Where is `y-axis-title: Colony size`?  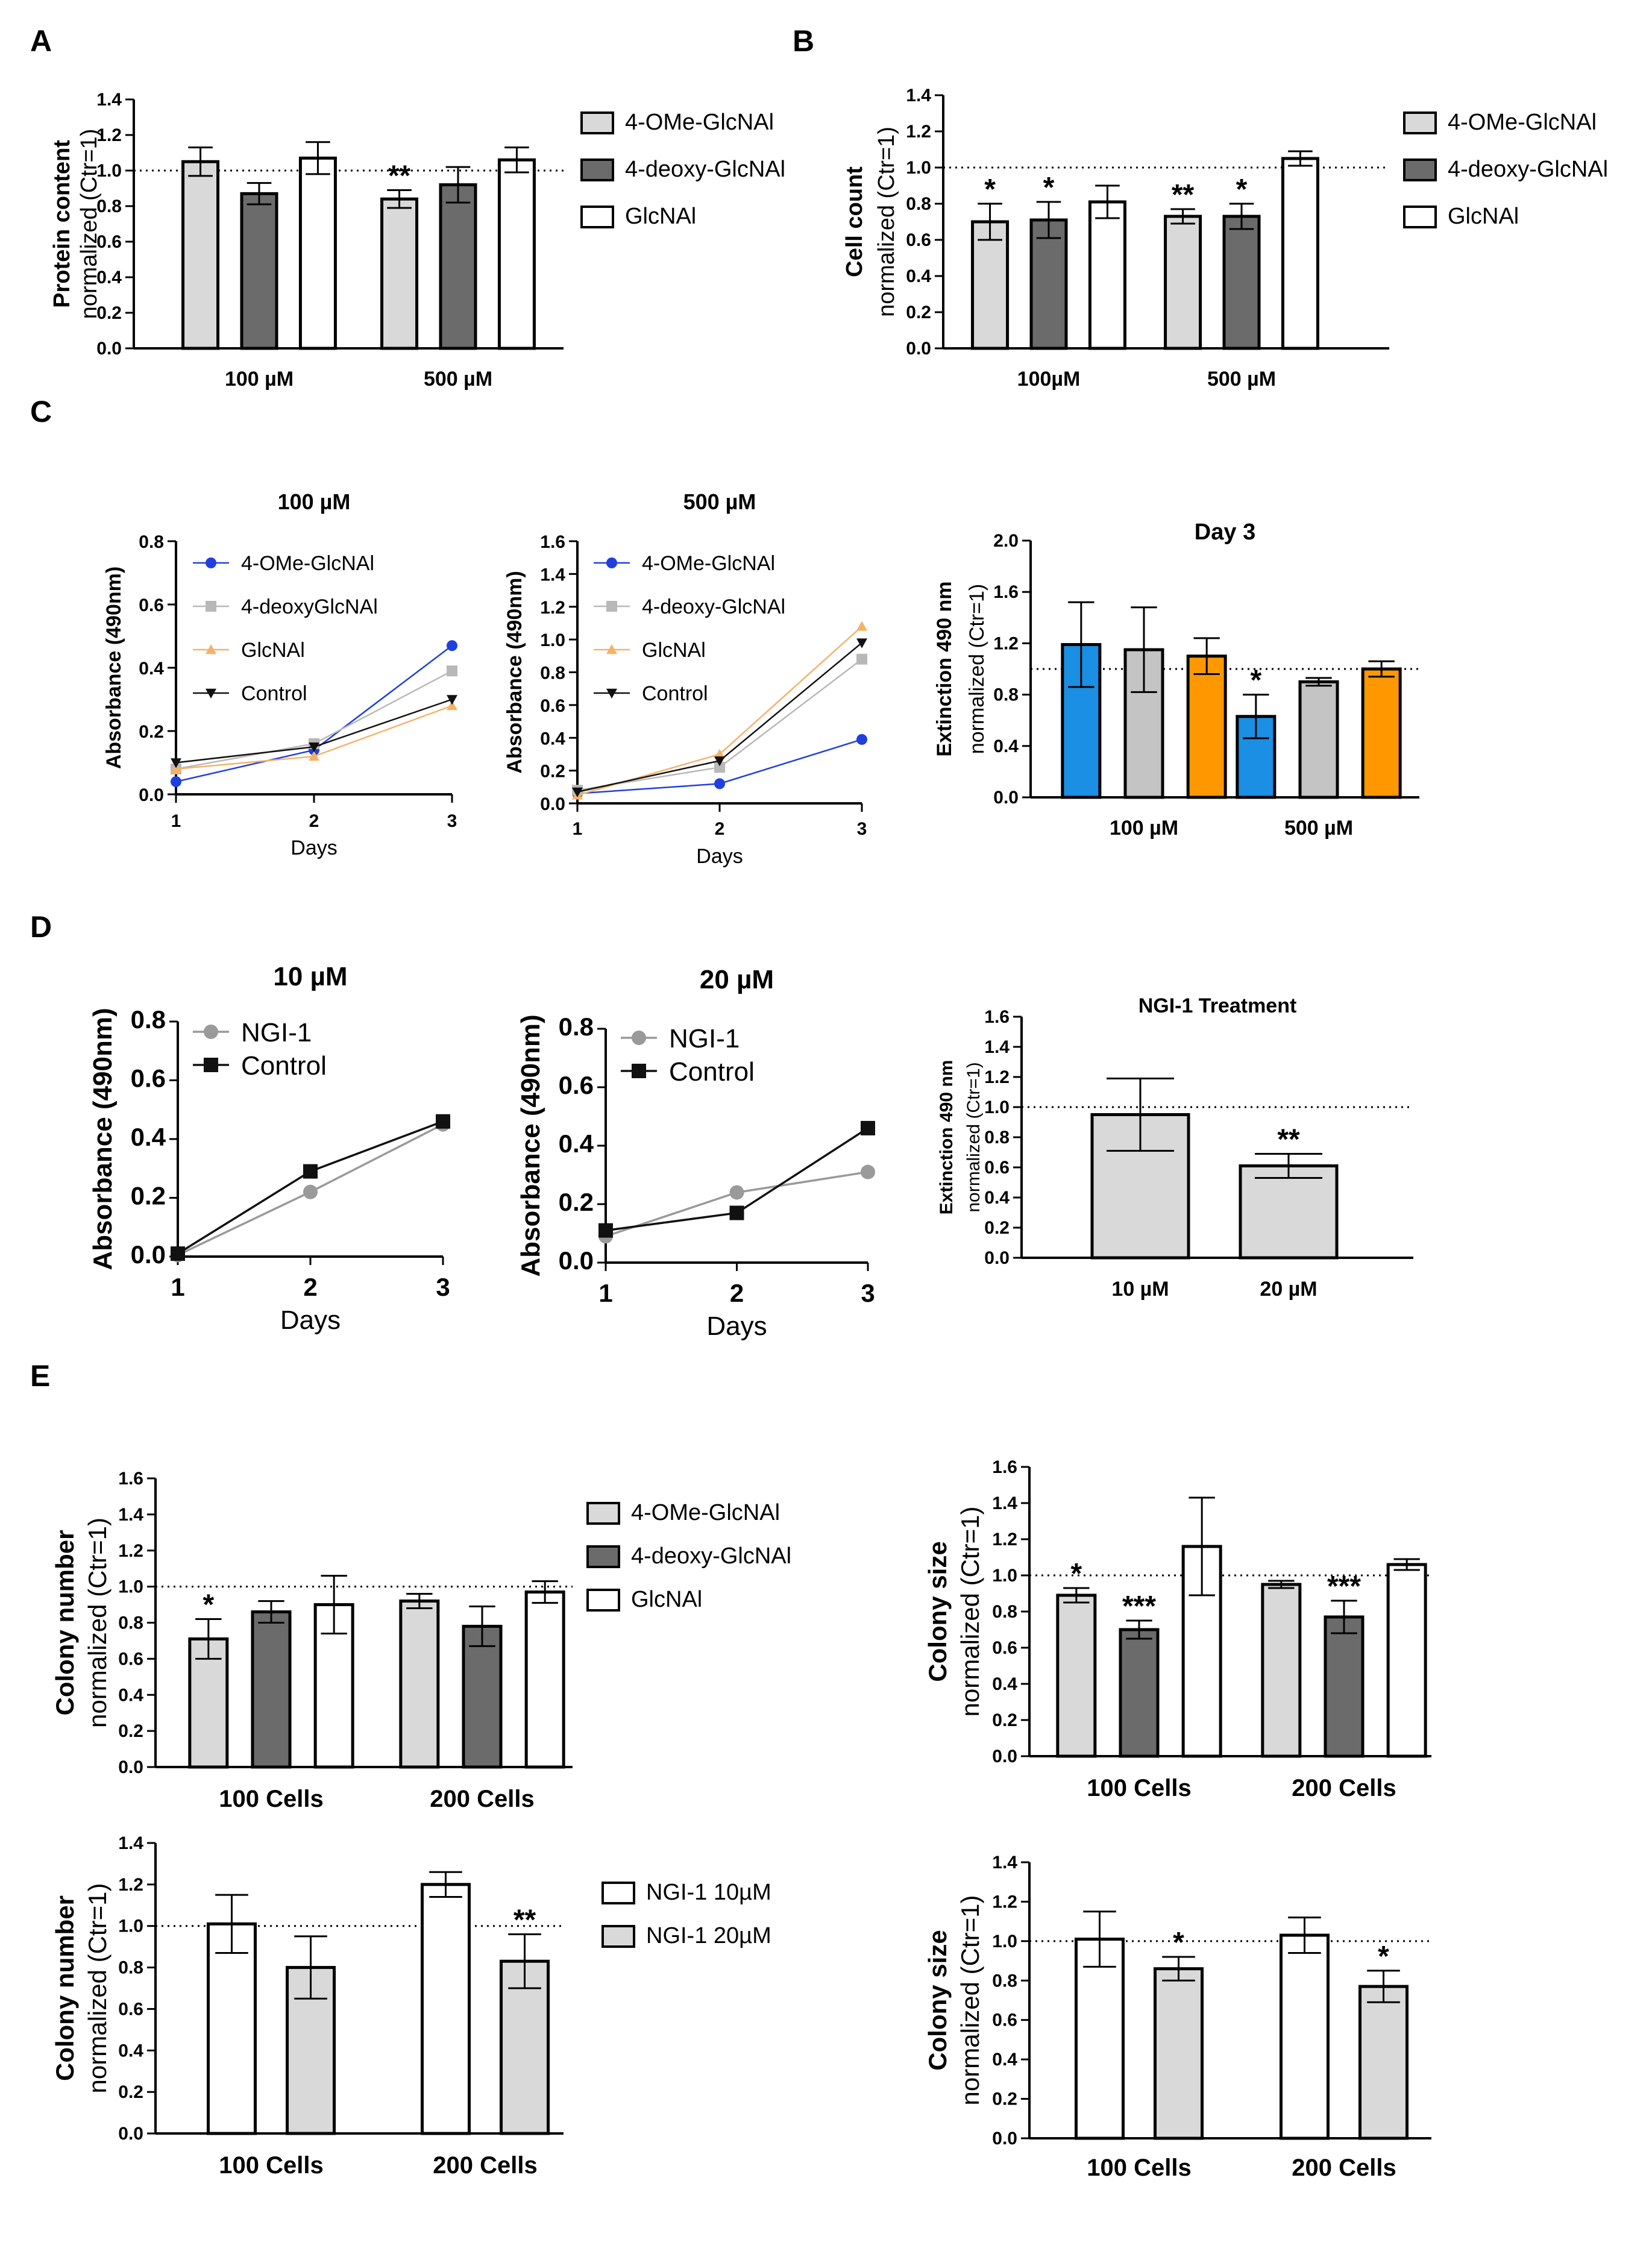
y-axis-title: Colony size is located at coordinates (937, 1611).